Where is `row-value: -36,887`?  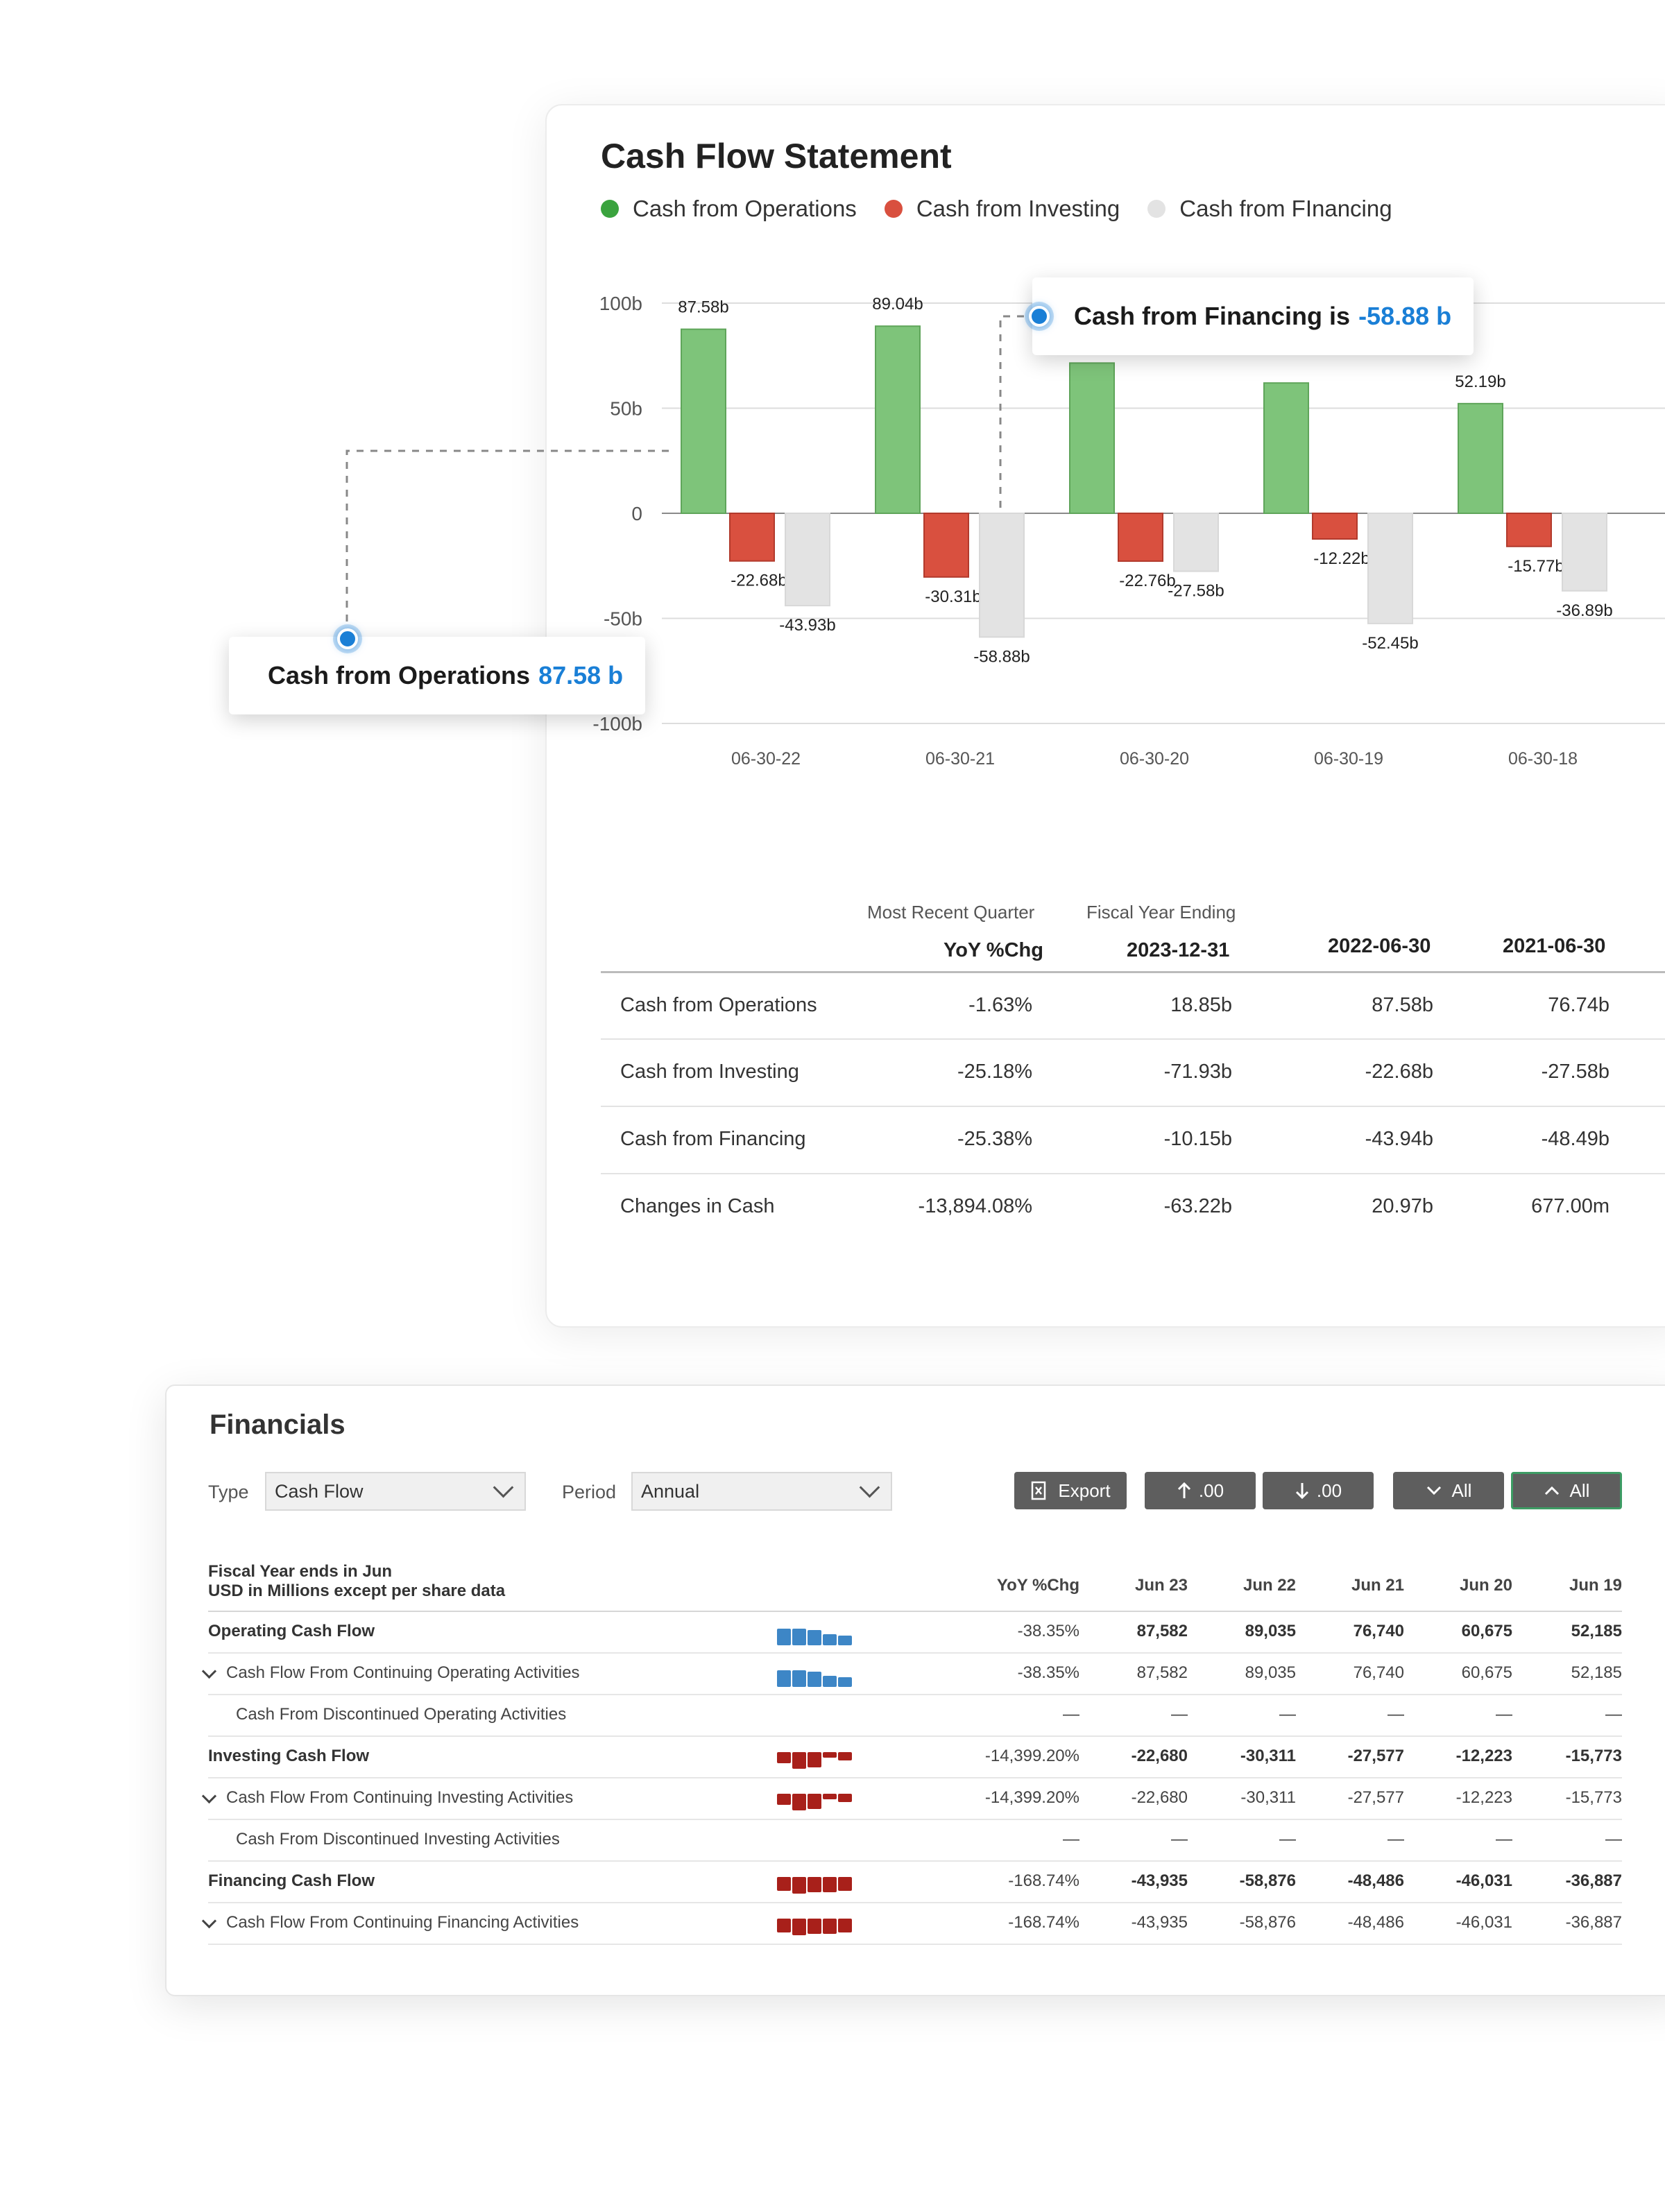
row-value: -36,887 is located at coordinates (1593, 1881).